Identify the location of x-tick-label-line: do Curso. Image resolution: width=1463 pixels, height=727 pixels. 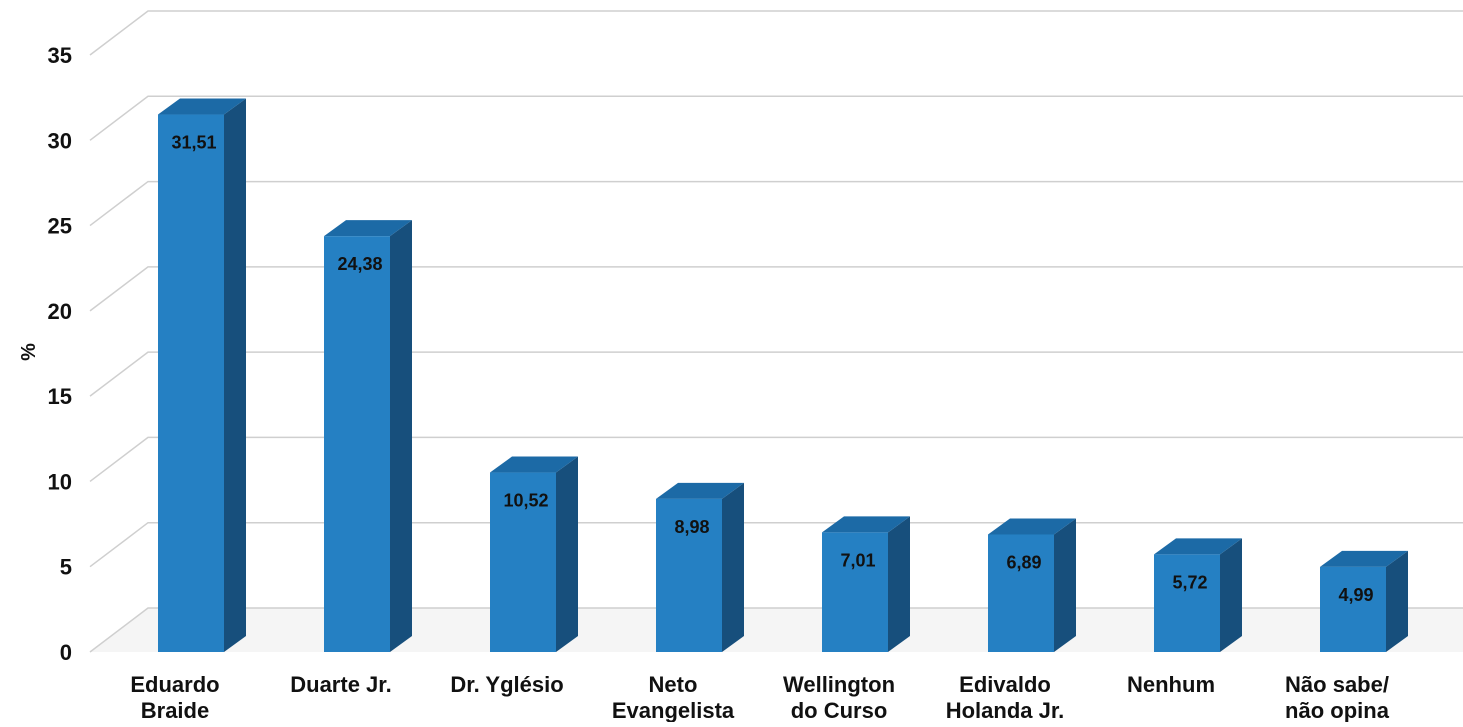
(839, 710).